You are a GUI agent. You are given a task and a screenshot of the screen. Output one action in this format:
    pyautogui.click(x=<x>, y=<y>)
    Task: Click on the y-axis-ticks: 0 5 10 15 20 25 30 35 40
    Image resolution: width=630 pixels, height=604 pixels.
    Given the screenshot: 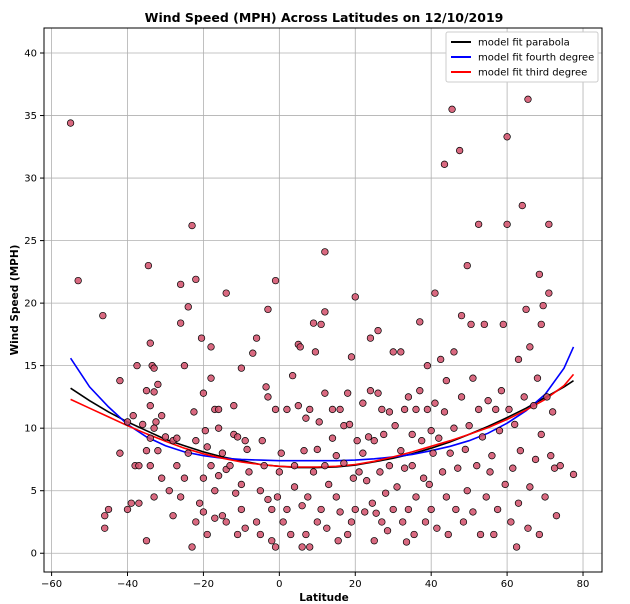 What is the action you would take?
    pyautogui.click(x=34, y=304)
    